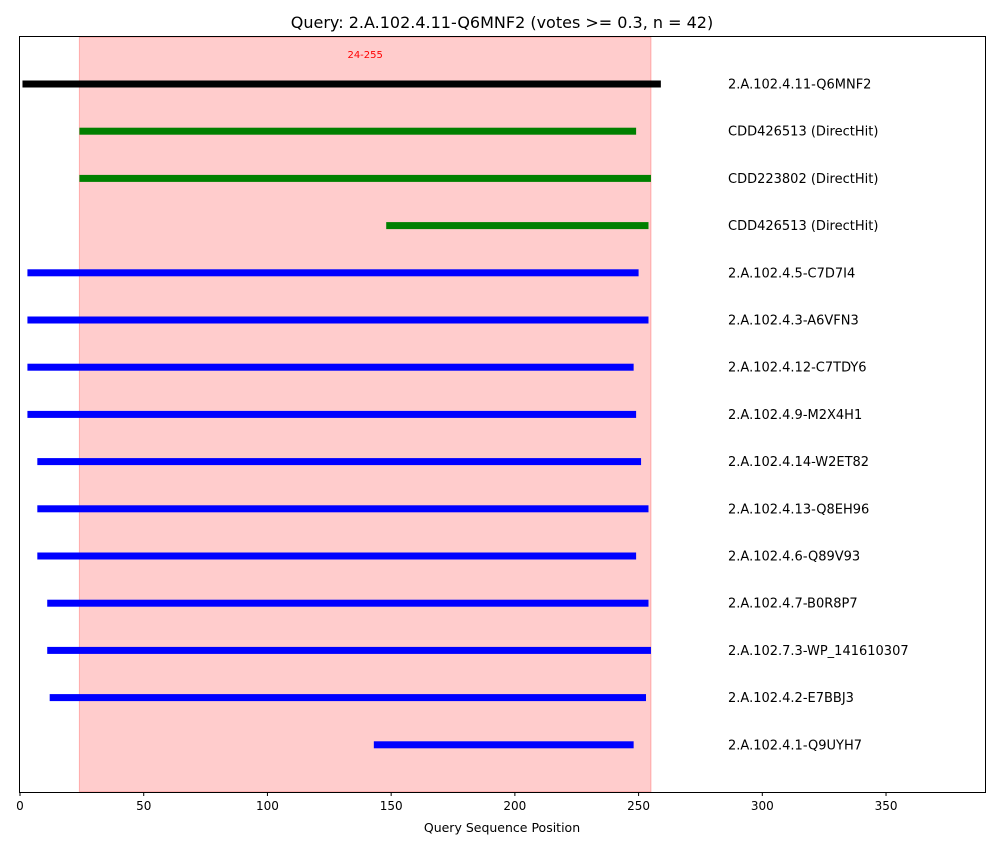 This screenshot has width=1000, height=850. What do you see at coordinates (795, 745) in the screenshot?
I see `row-label: 2.A.102.4.1-Q9UYH7` at bounding box center [795, 745].